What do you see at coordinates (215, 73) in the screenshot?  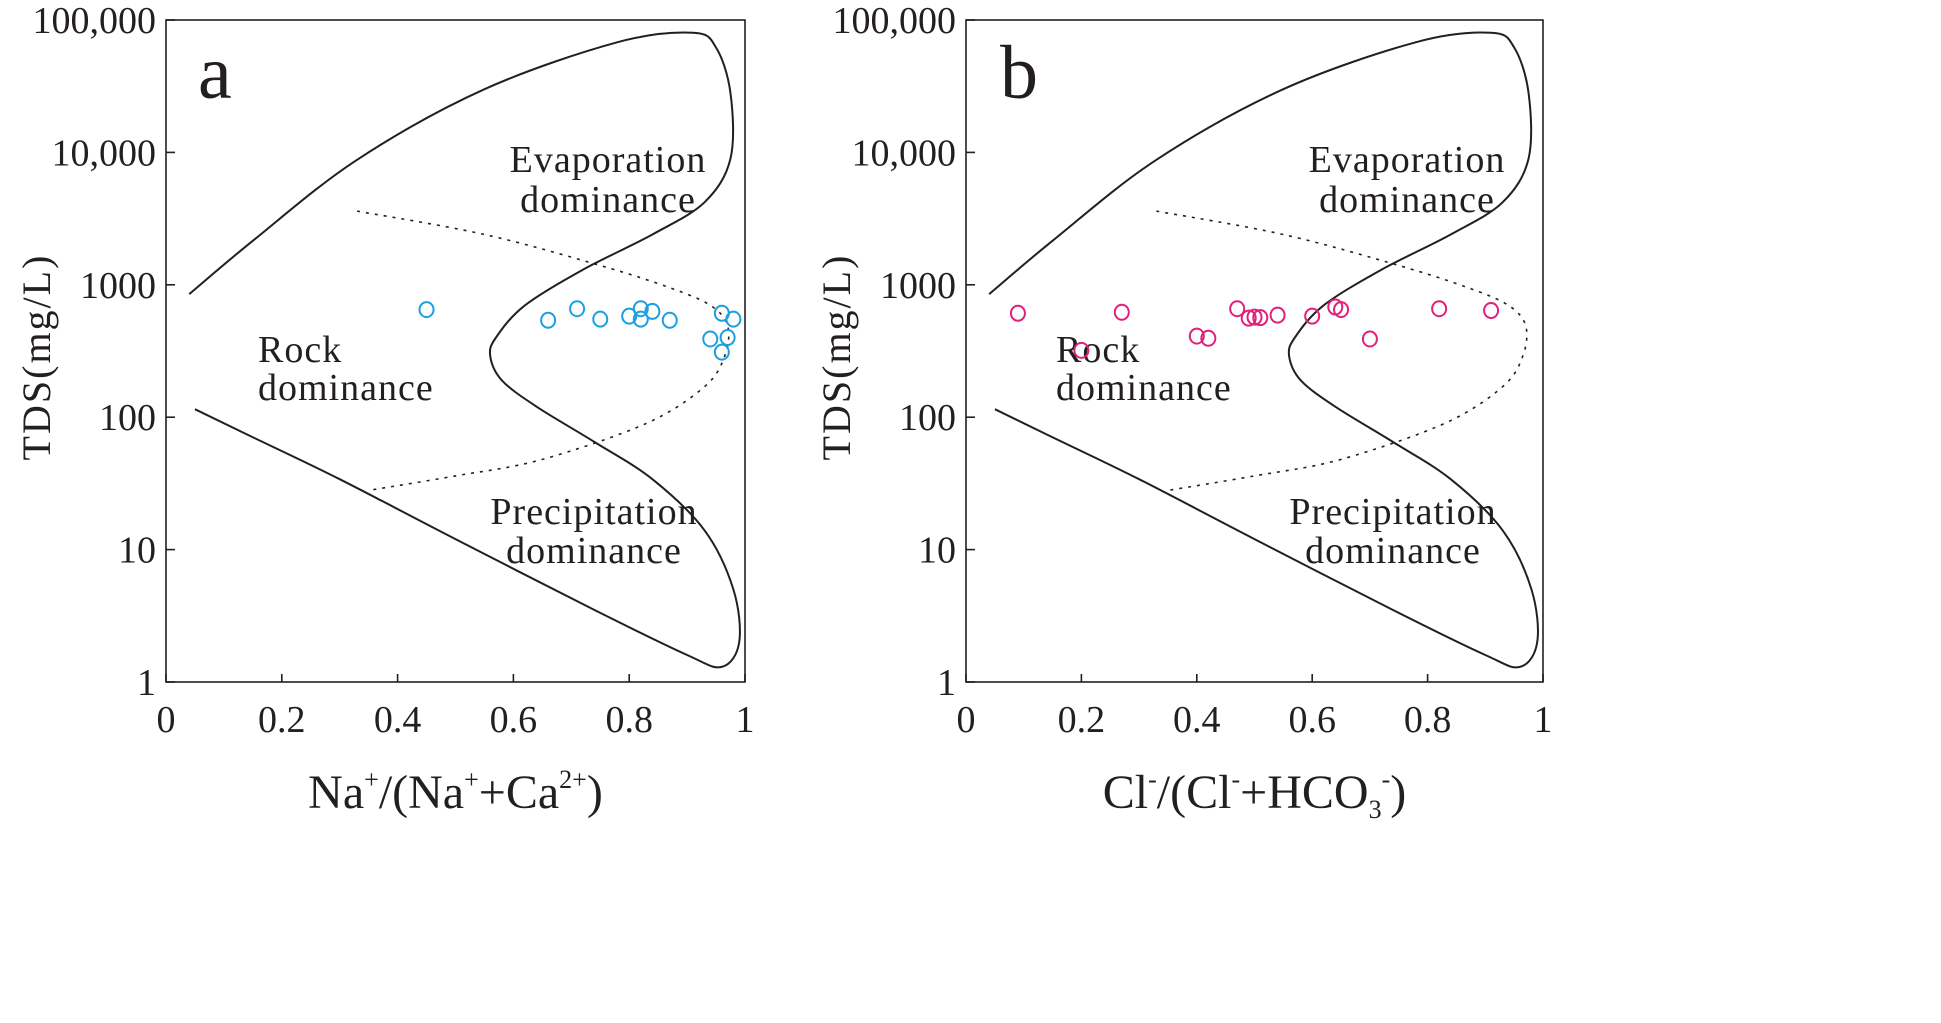 I see `panel-letter: a` at bounding box center [215, 73].